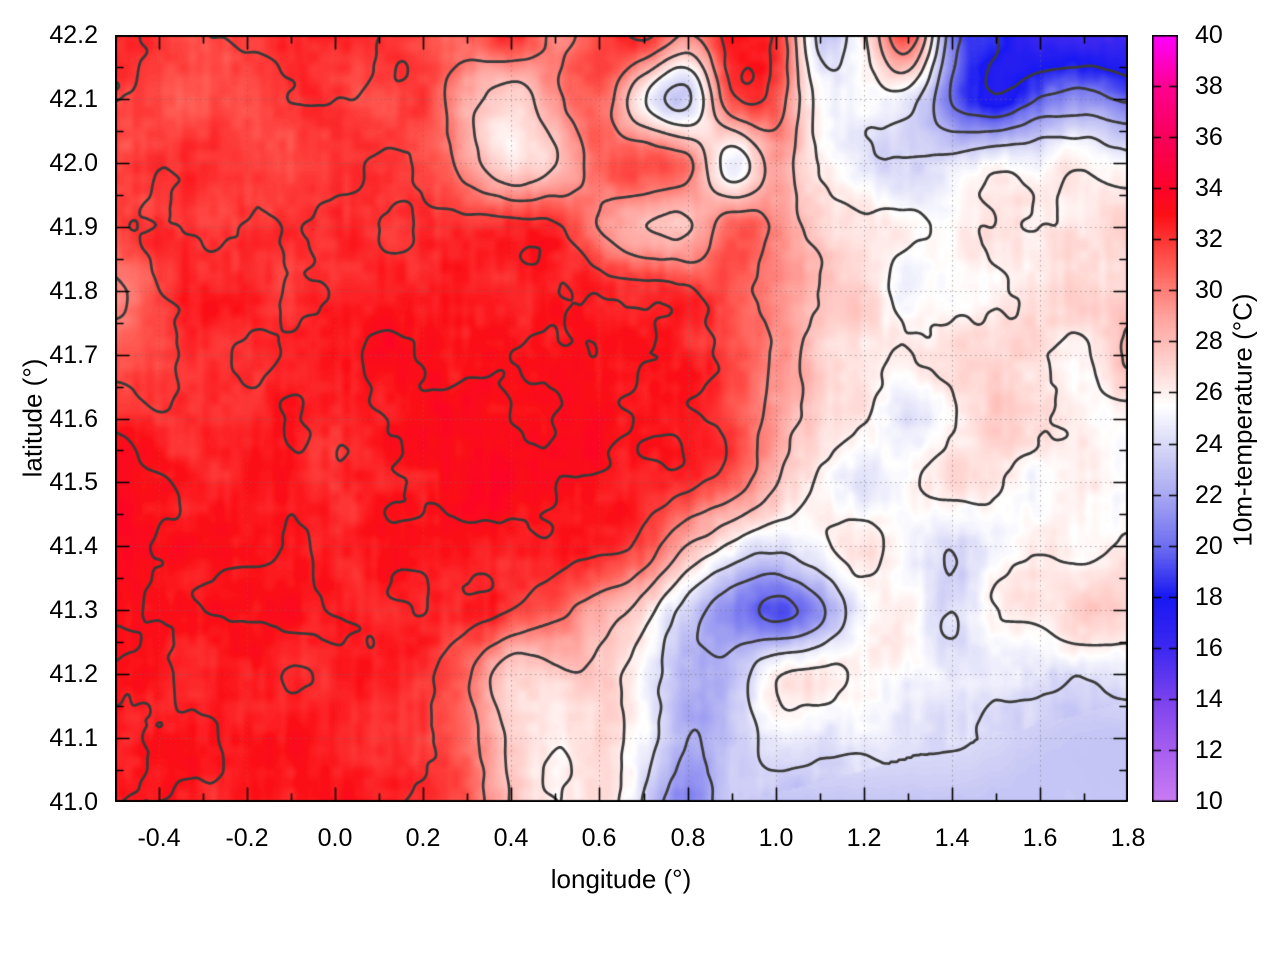 This screenshot has width=1280, height=960. I want to click on y-axis-title: latitude (°), so click(32, 418).